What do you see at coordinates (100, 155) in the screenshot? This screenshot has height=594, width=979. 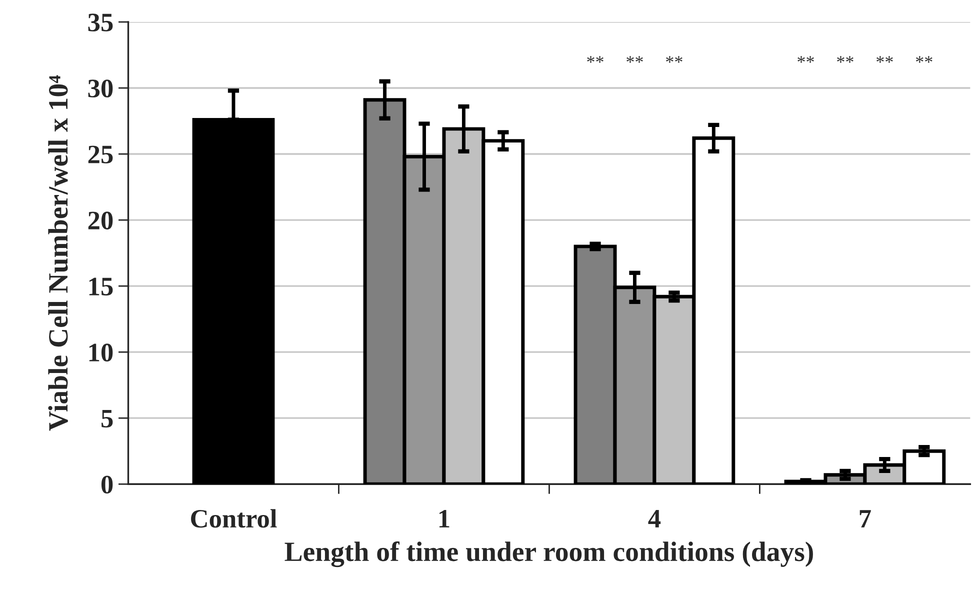 I see `y-tick-label: 25` at bounding box center [100, 155].